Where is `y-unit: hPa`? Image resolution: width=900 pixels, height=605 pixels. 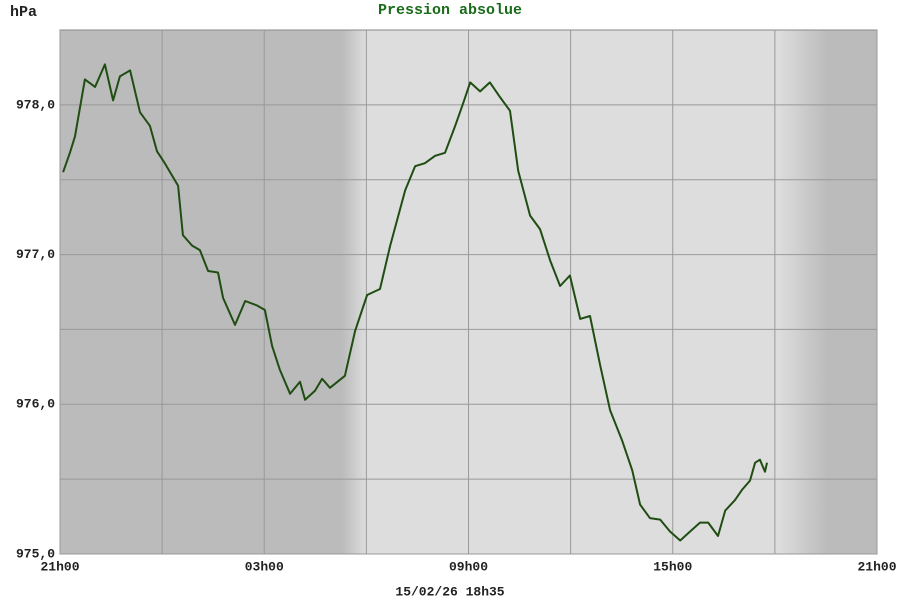
y-unit: hPa is located at coordinates (23, 12).